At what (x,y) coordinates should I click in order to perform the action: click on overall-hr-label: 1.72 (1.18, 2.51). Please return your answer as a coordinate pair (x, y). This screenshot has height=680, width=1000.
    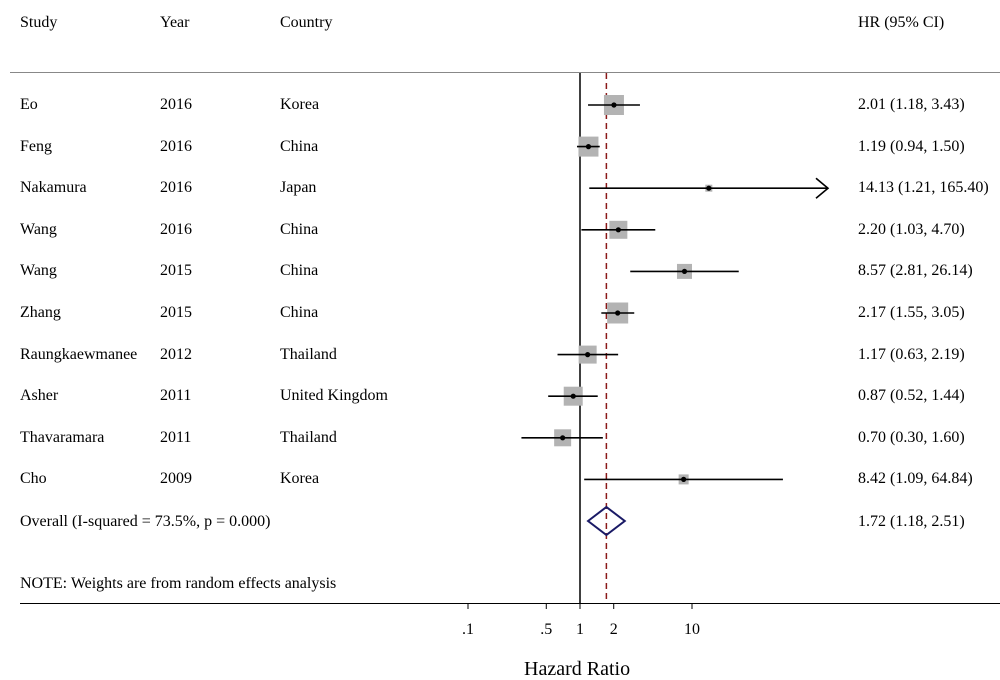
    Looking at the image, I should click on (911, 521).